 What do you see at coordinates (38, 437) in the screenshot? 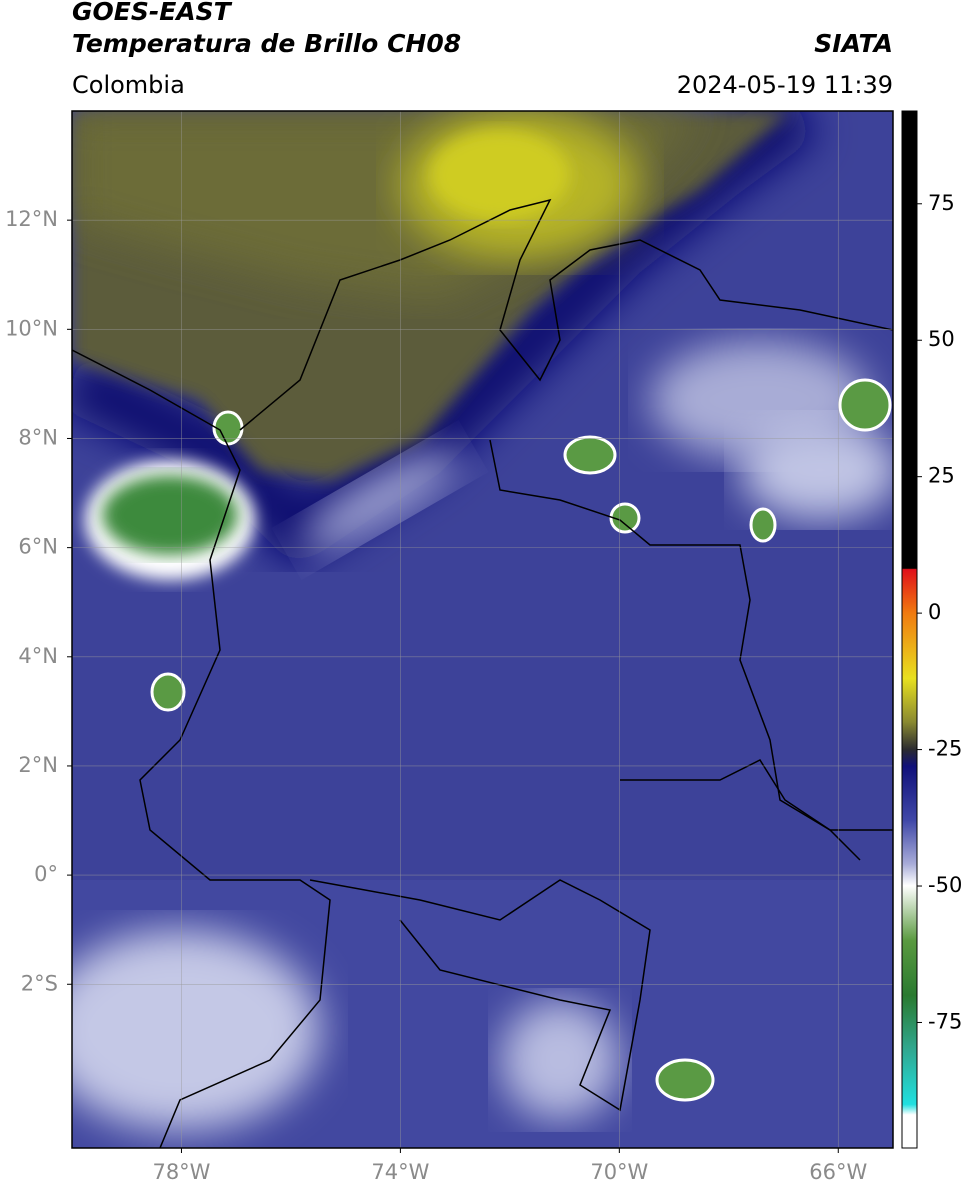
I see `y-tick-label: 8°N` at bounding box center [38, 437].